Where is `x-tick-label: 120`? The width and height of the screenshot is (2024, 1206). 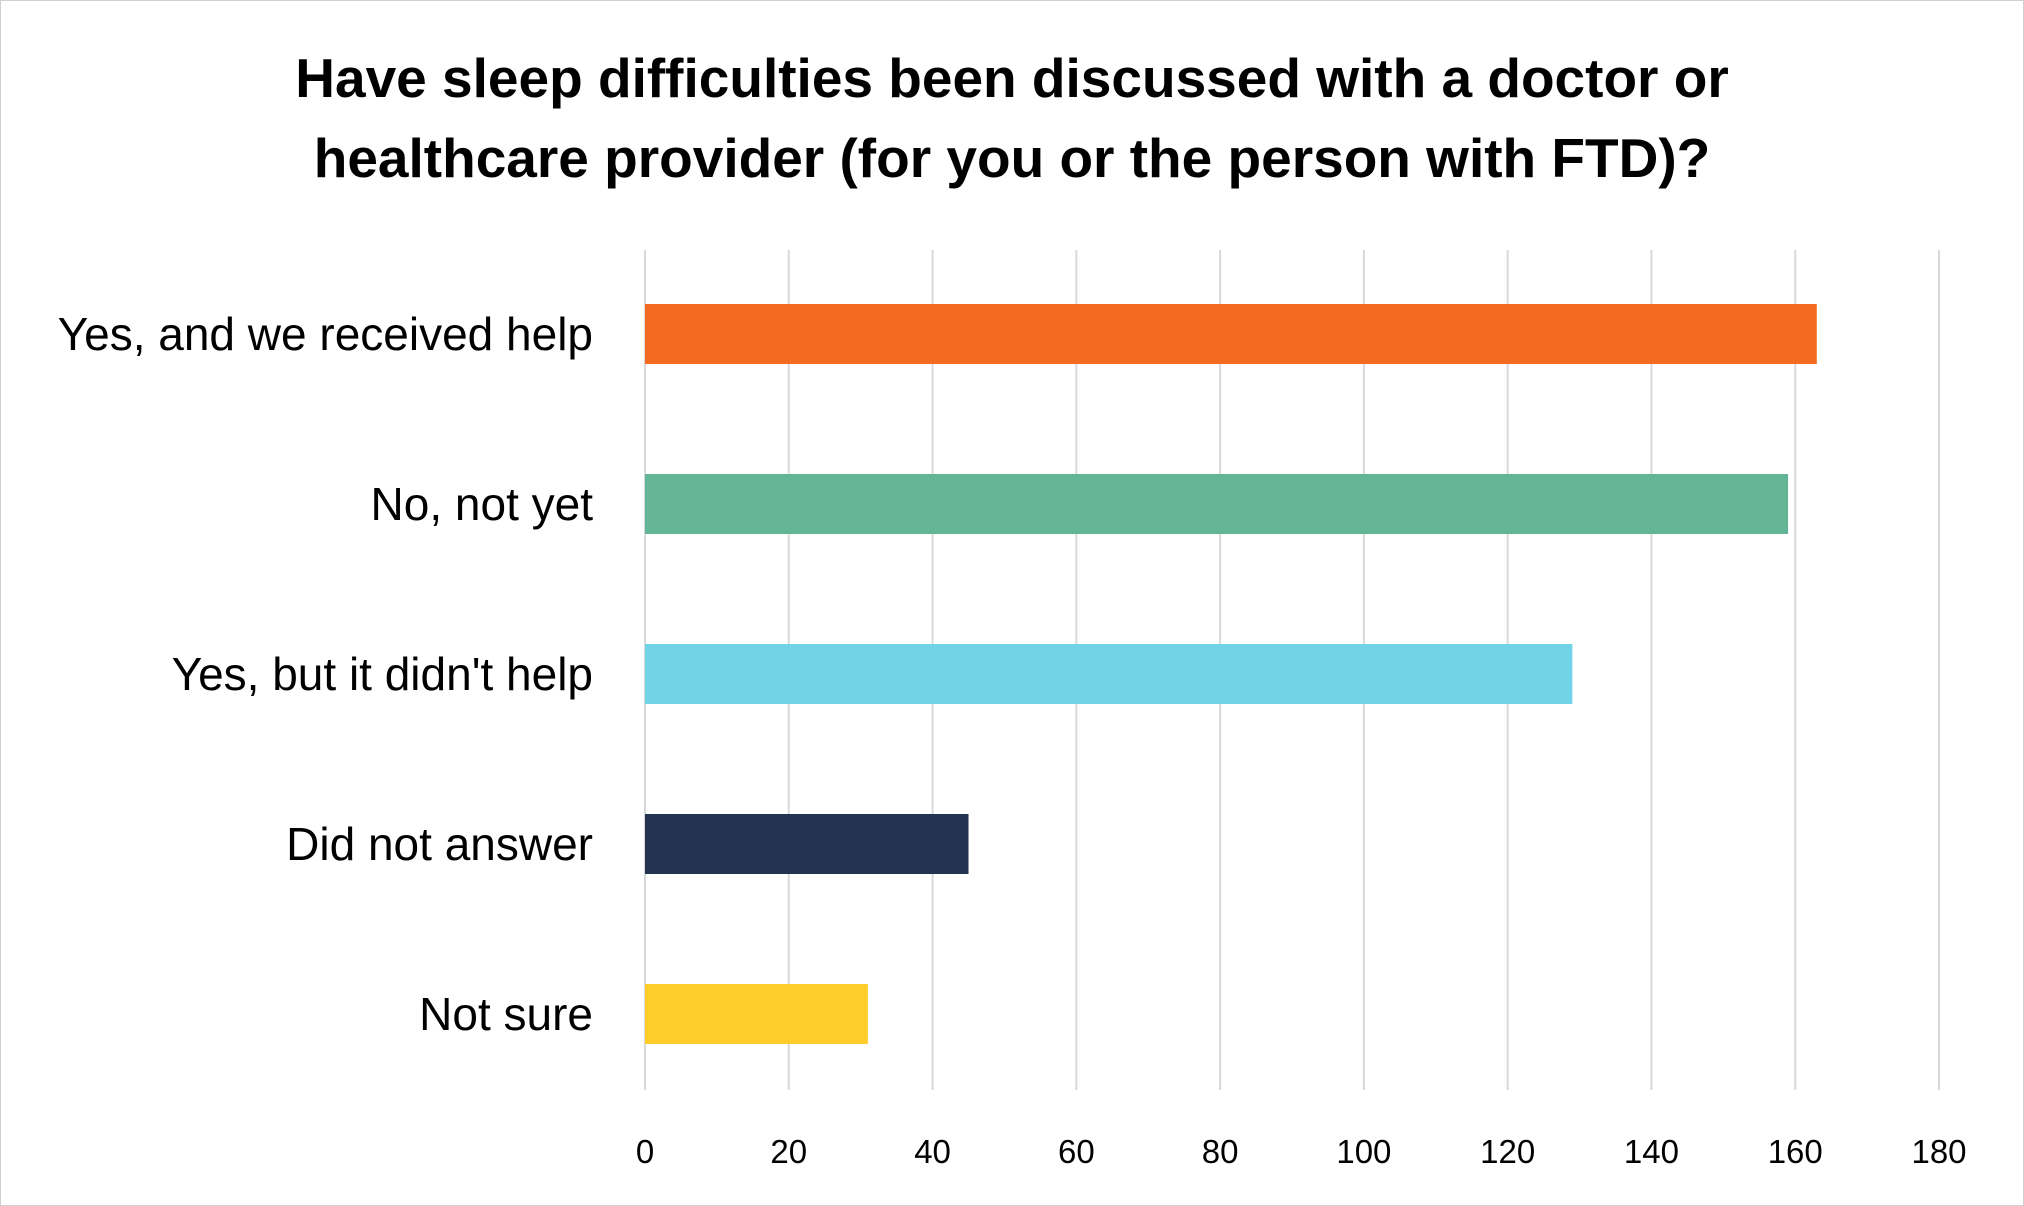
x-tick-label: 120 is located at coordinates (1507, 1151).